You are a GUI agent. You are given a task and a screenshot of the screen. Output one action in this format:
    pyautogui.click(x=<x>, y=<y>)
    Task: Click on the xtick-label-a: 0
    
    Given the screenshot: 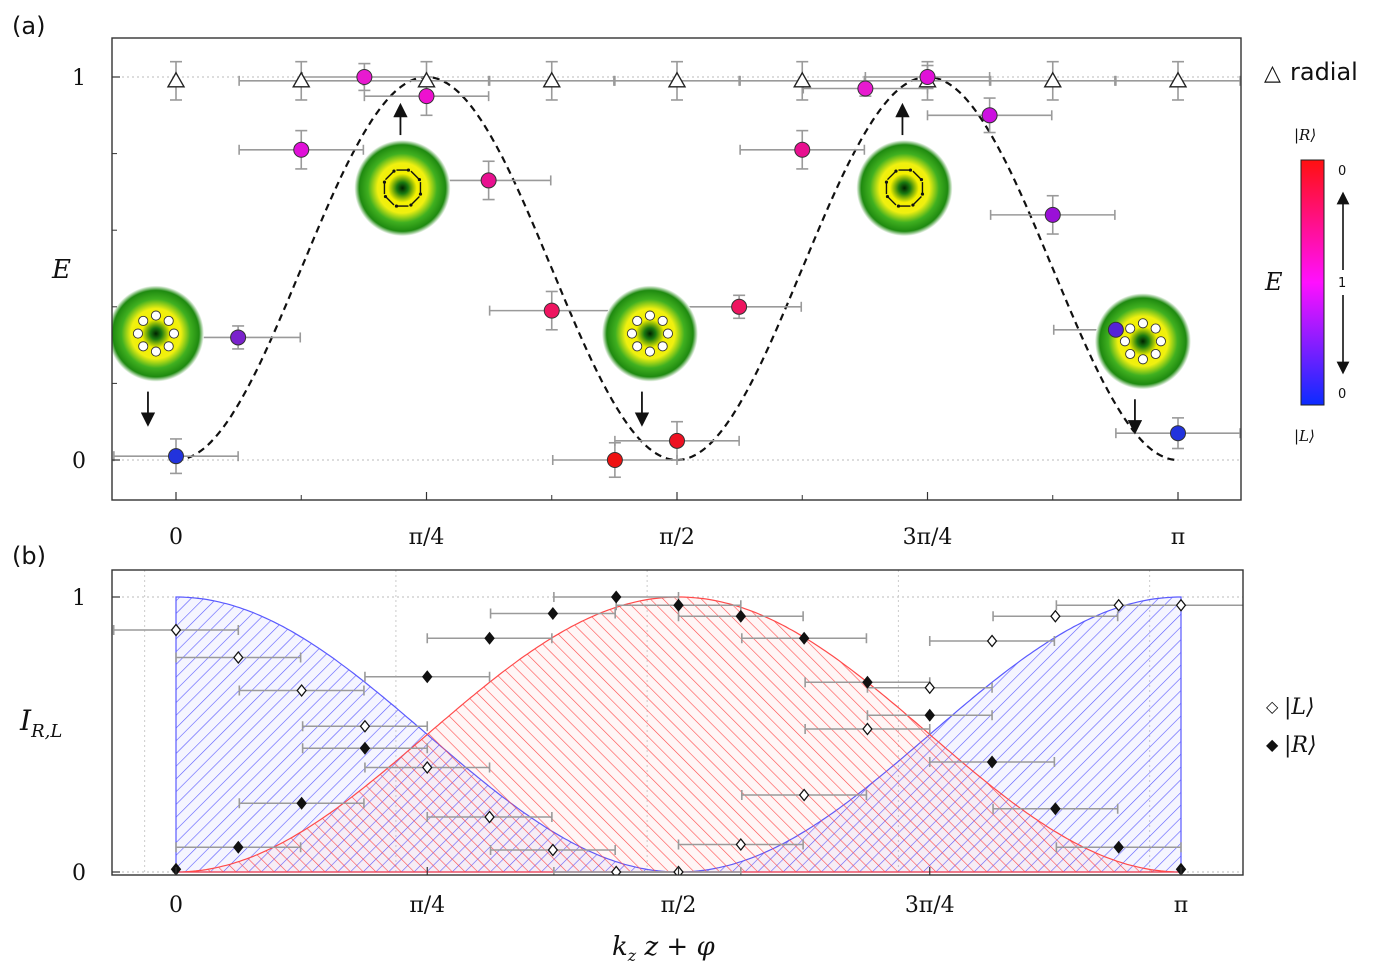 What is the action you would take?
    pyautogui.click(x=176, y=537)
    